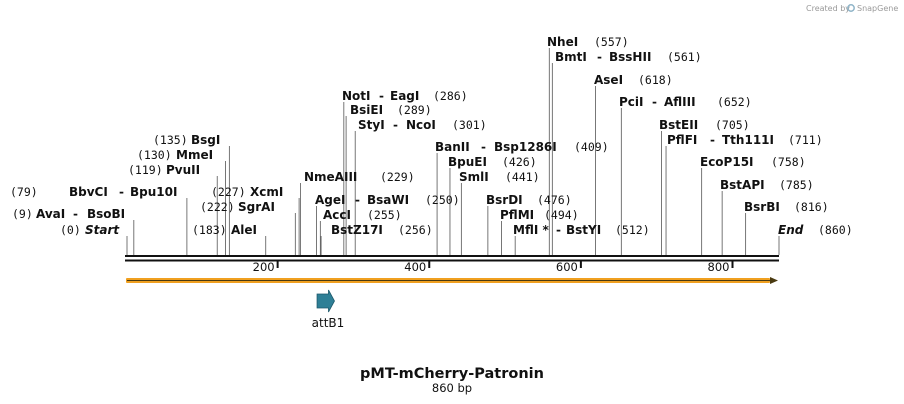 The width and height of the screenshot is (904, 404). Describe the element at coordinates (704, 125) in the screenshot. I see `site-bsteii: BstEII (705)` at that location.